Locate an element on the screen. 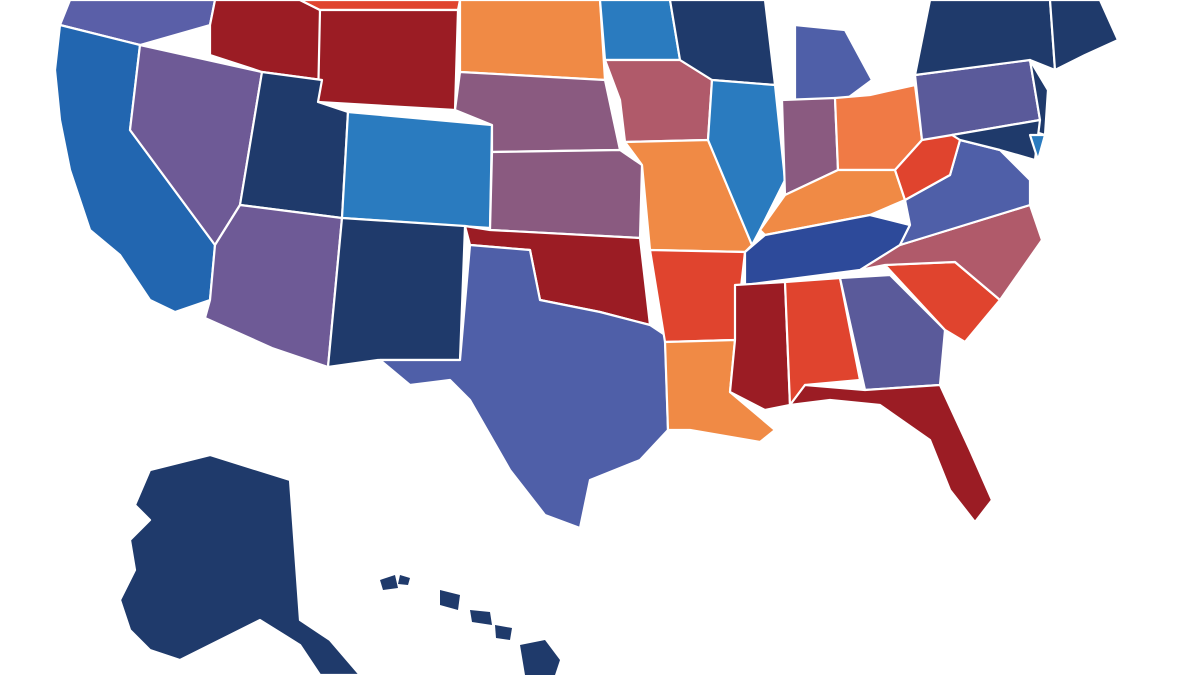 The width and height of the screenshot is (1200, 675). state-region-nm is located at coordinates (396, 292).